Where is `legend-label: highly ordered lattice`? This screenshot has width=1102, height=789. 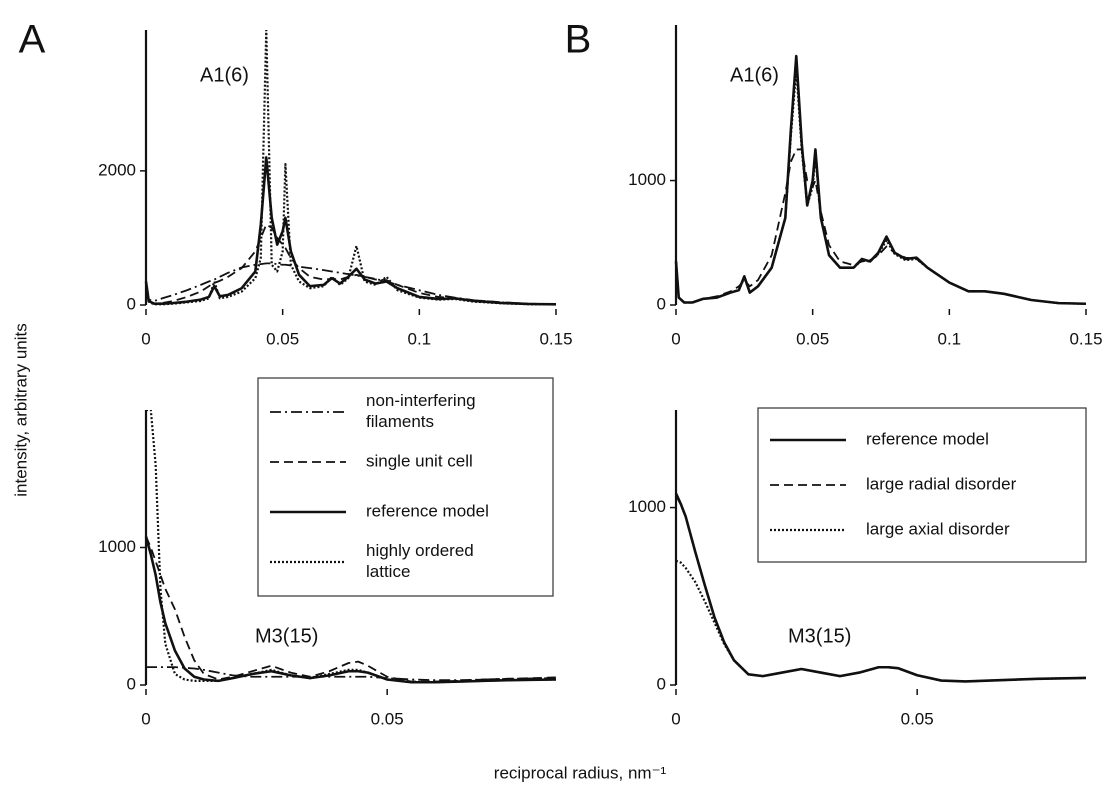
legend-label: highly ordered lattice is located at coordinates (422, 561).